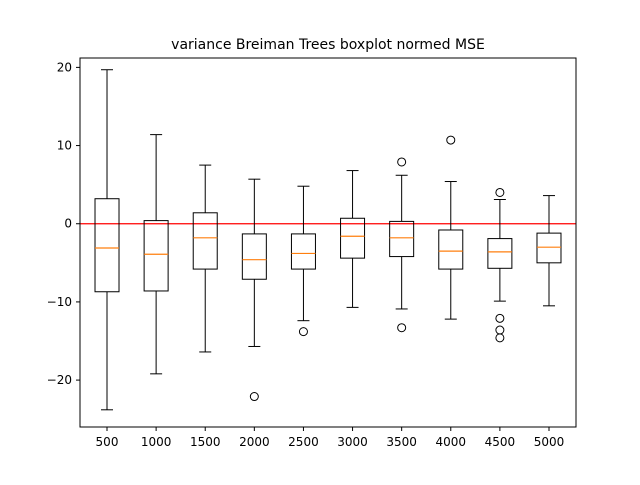 The image size is (640, 485). Describe the element at coordinates (450, 442) in the screenshot. I see `x-tick-label: 4000` at that location.